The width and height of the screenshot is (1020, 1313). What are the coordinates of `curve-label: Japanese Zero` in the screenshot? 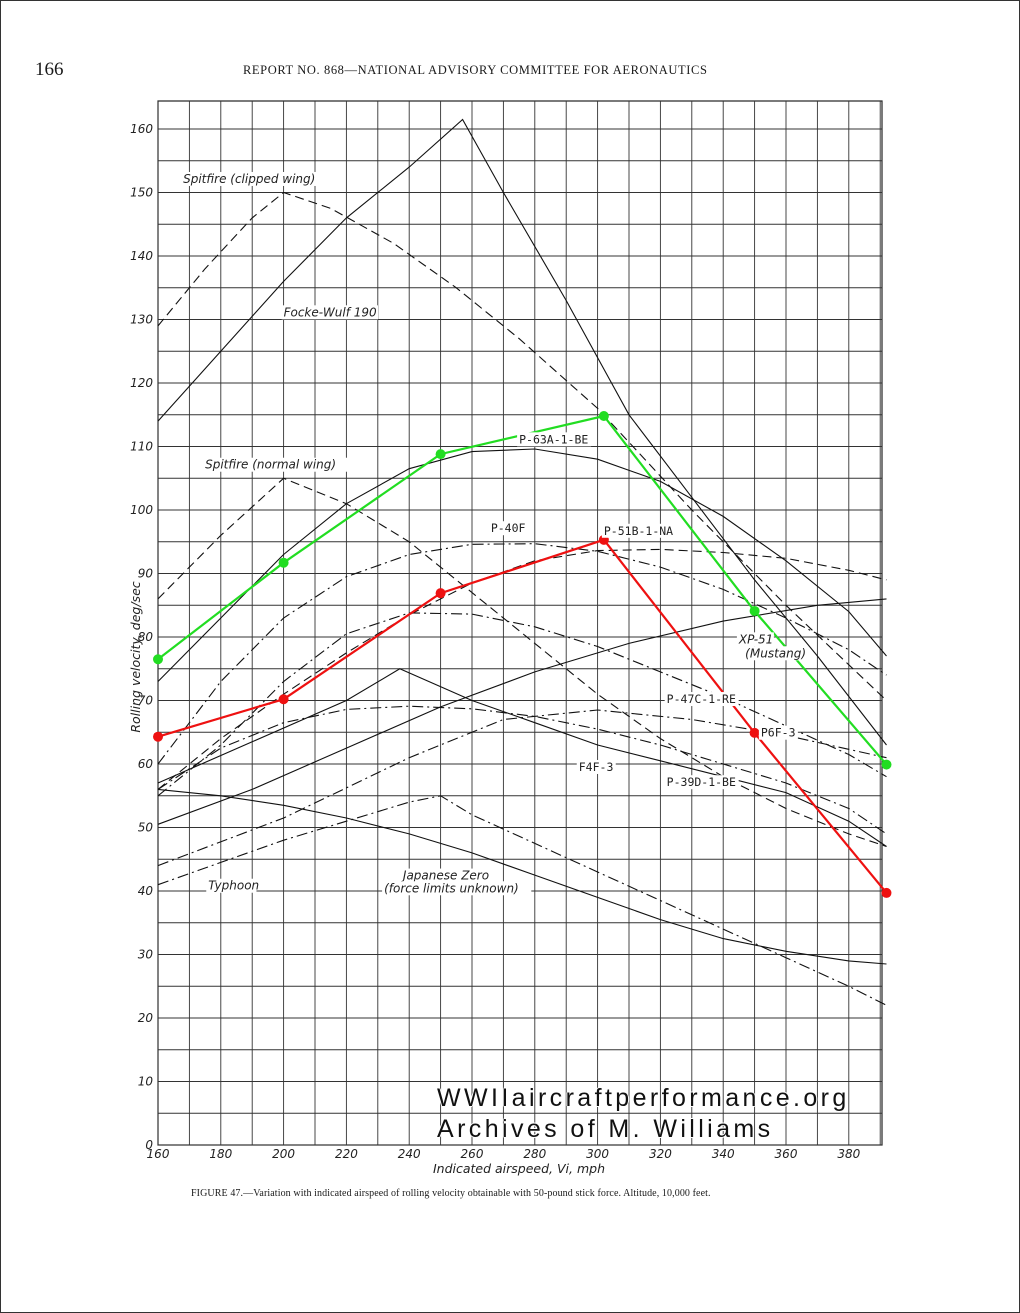 It's located at (445, 876).